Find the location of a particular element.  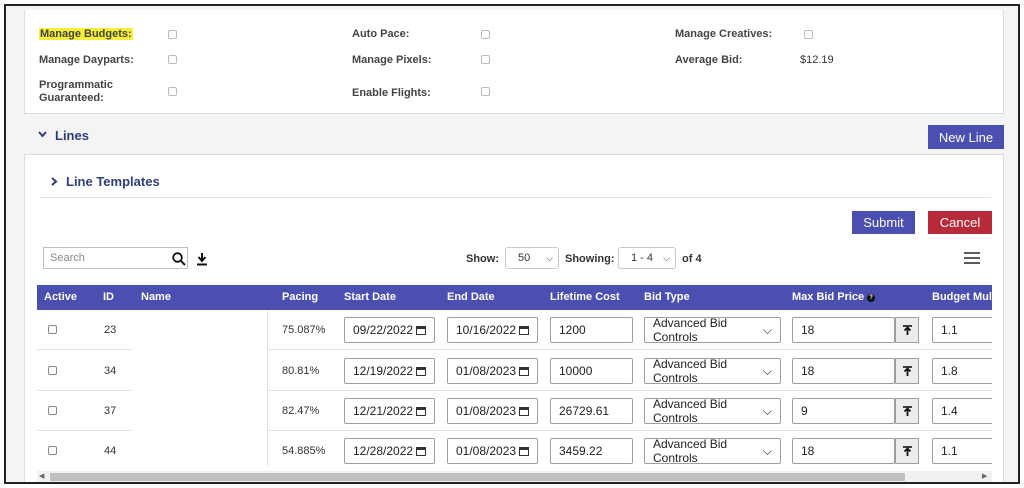

start-date-input: 12/21/2022 is located at coordinates (389, 411).